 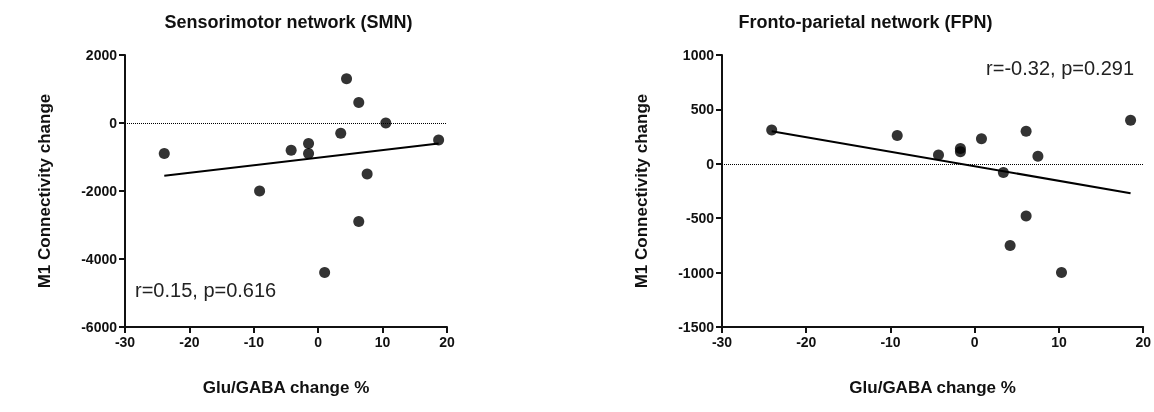 What do you see at coordinates (288, 22) in the screenshot?
I see `chart-title: Sensorimotor network (SMN)` at bounding box center [288, 22].